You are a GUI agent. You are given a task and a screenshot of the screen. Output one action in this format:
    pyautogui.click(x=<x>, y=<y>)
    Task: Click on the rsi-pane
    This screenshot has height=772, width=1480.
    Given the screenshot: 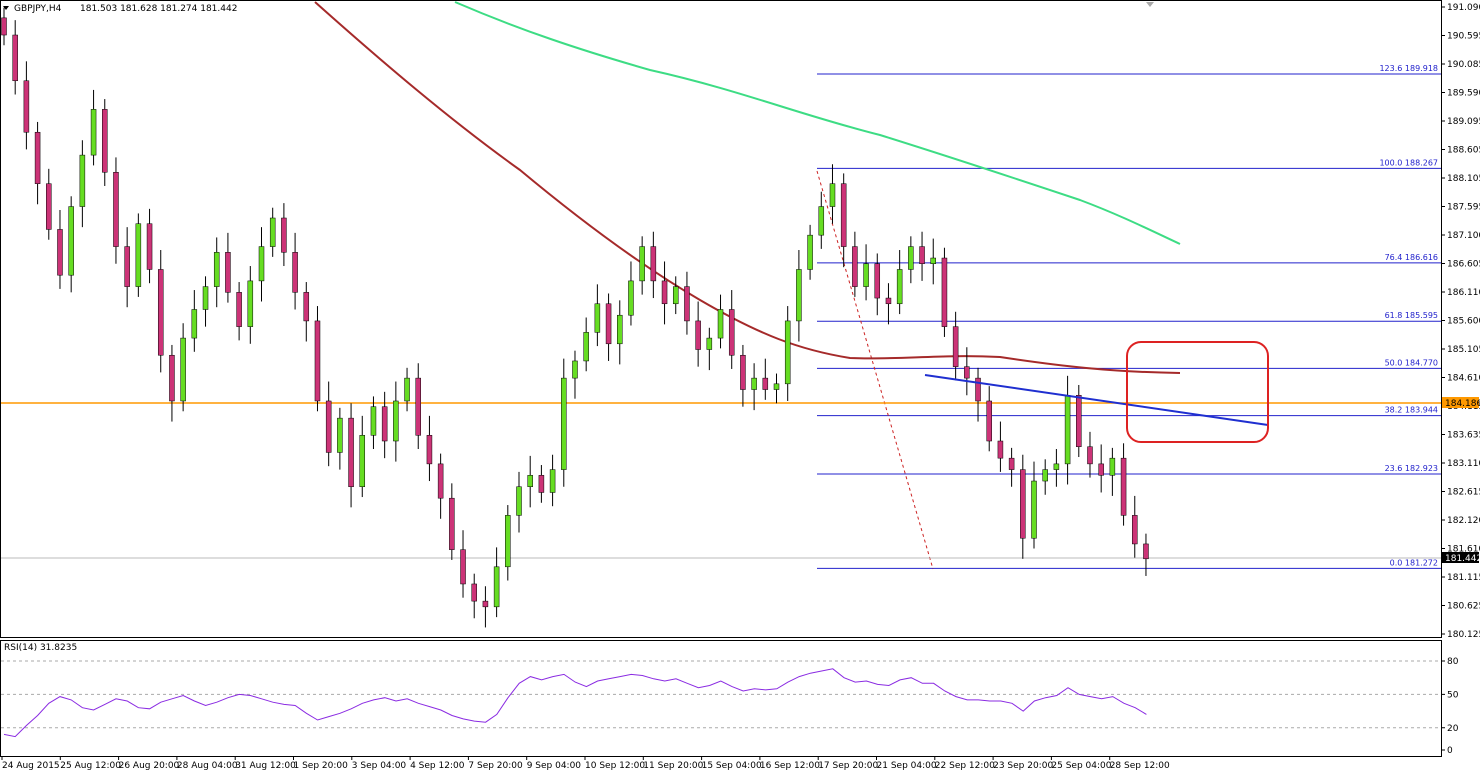 What is the action you would take?
    pyautogui.click(x=721, y=698)
    